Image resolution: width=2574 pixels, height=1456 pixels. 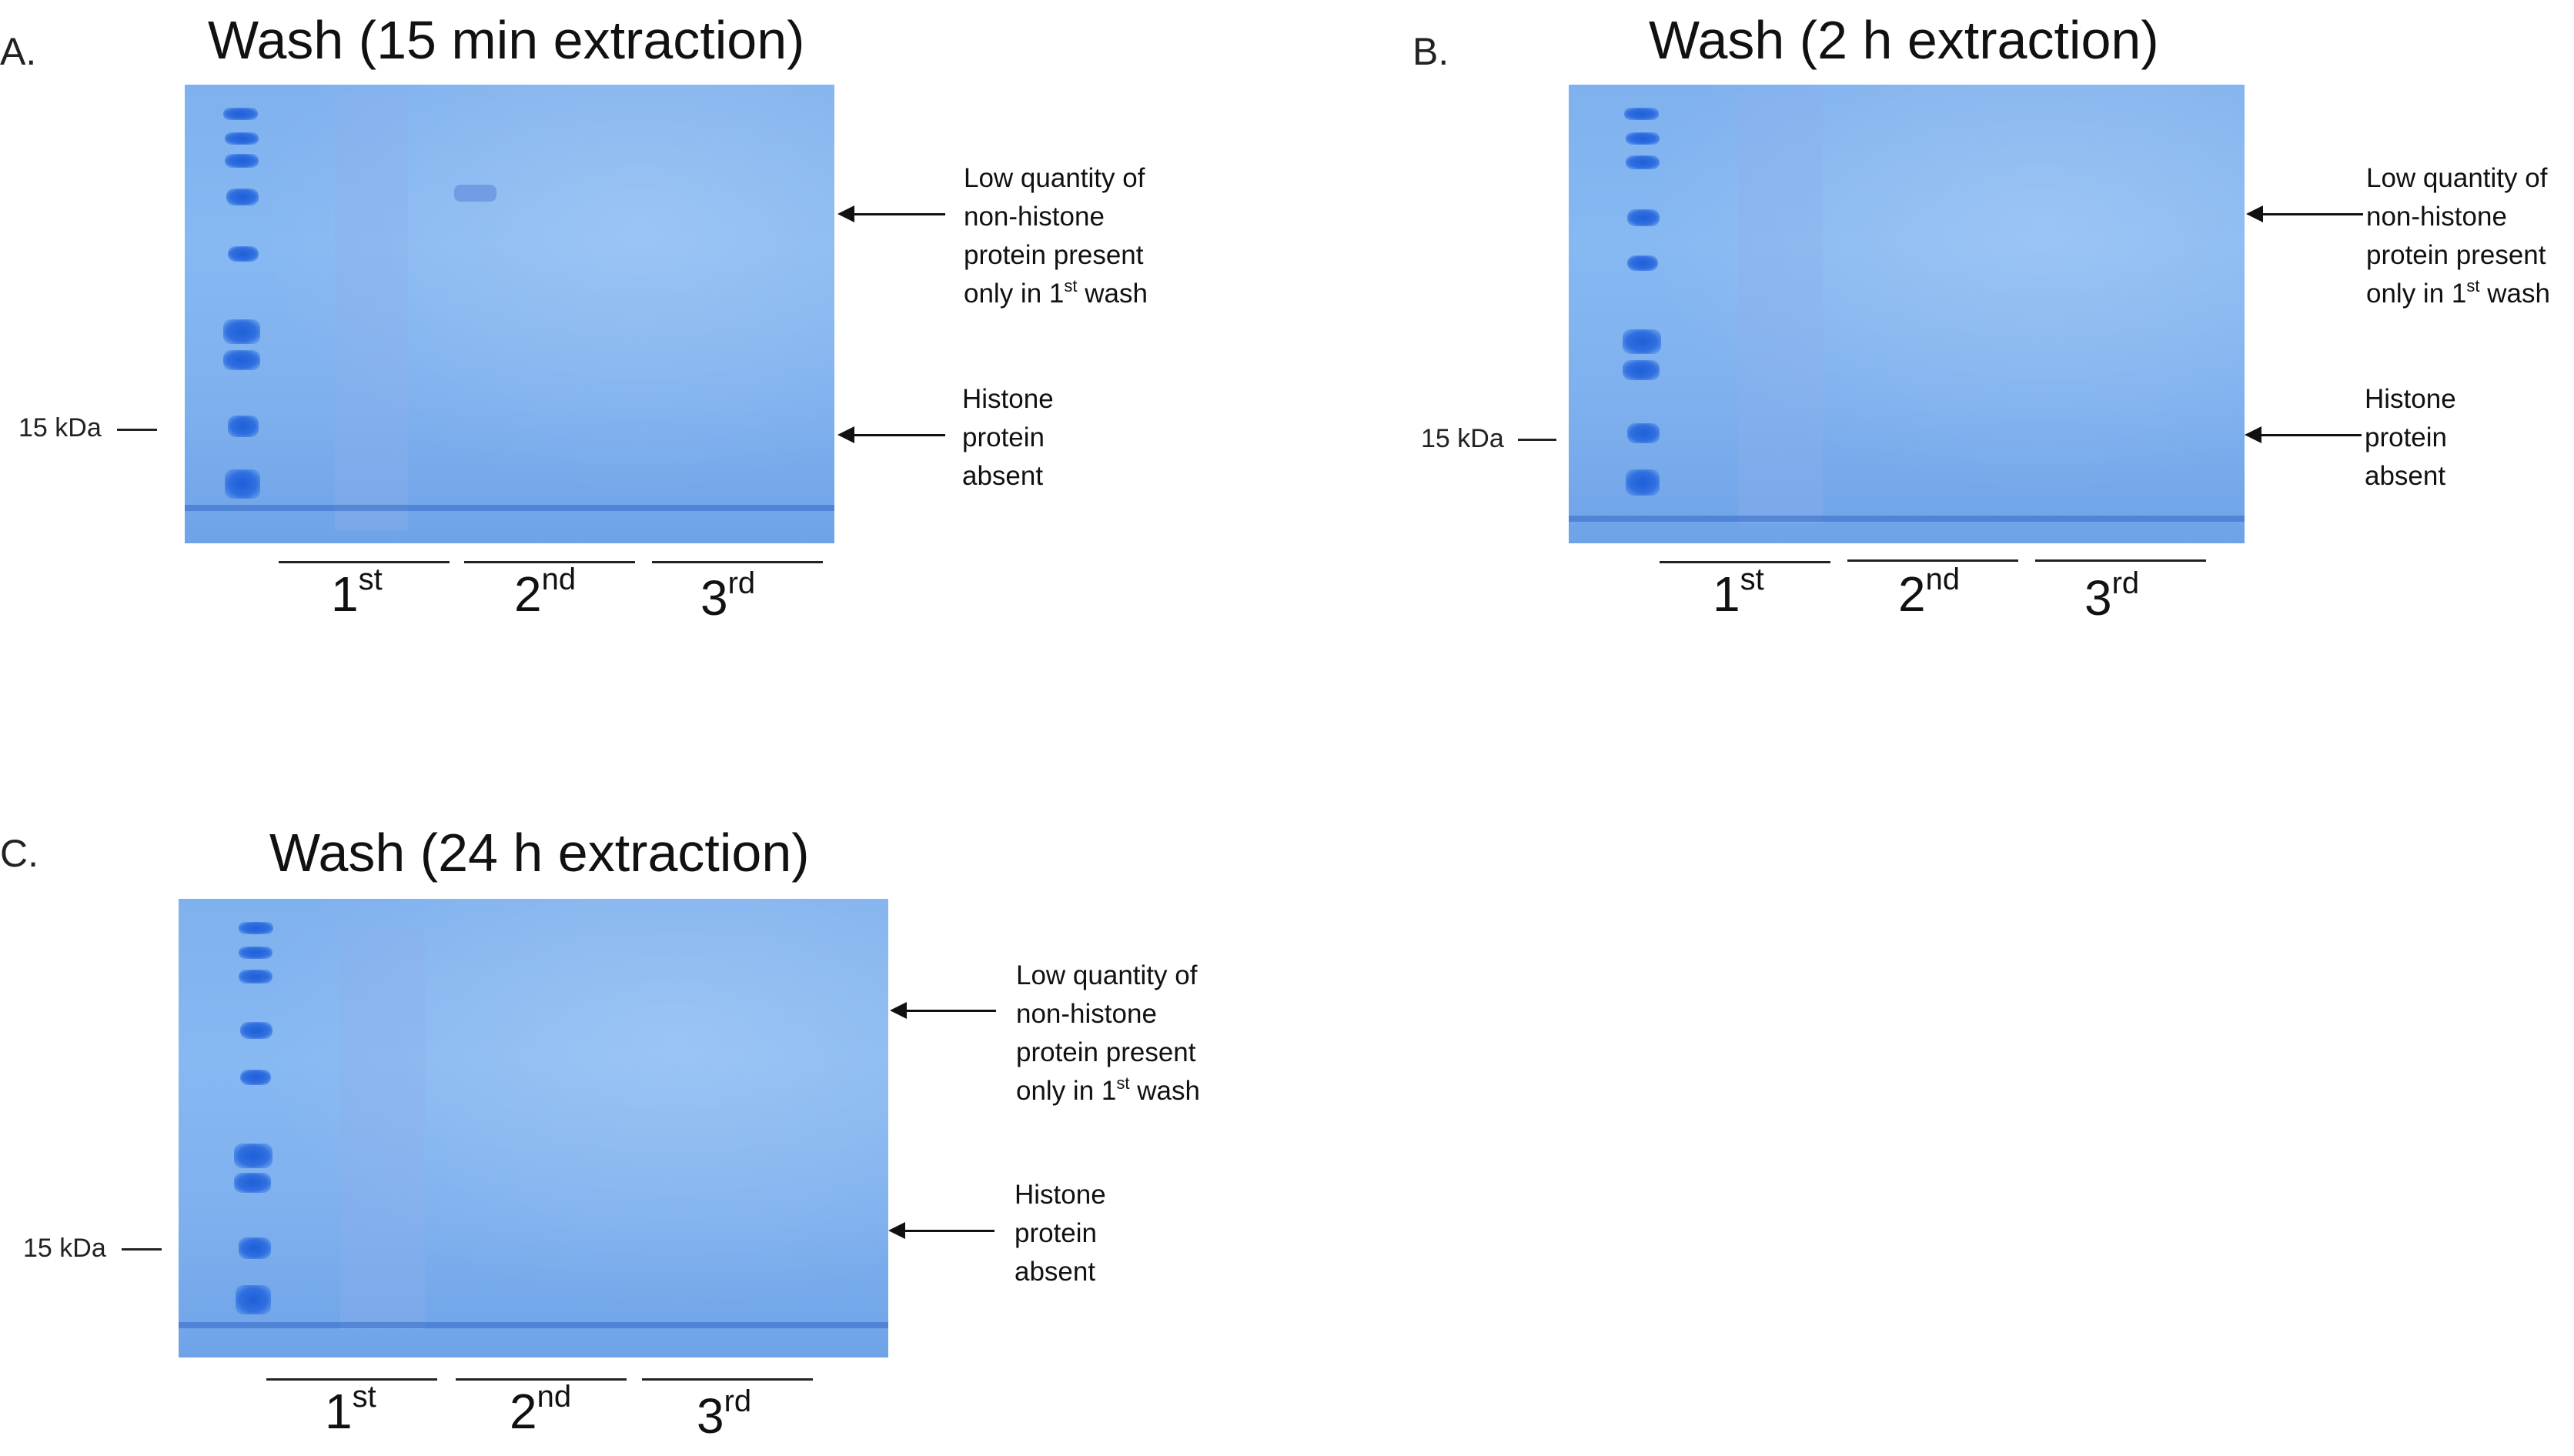 What do you see at coordinates (506, 40) in the screenshot?
I see `panel-title: Wash (15 min extraction)` at bounding box center [506, 40].